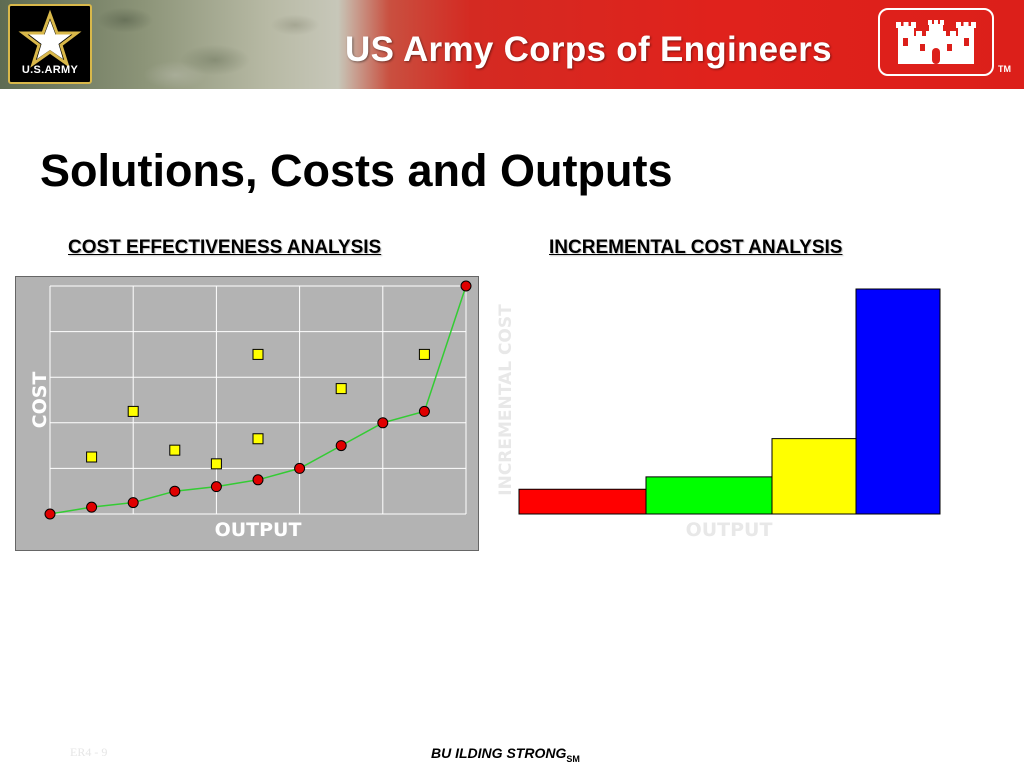 This screenshot has width=1024, height=768. Describe the element at coordinates (225, 247) in the screenshot. I see `cost-effectiveness-title: COST EFFECTIVENESS ANALYSIS` at that location.